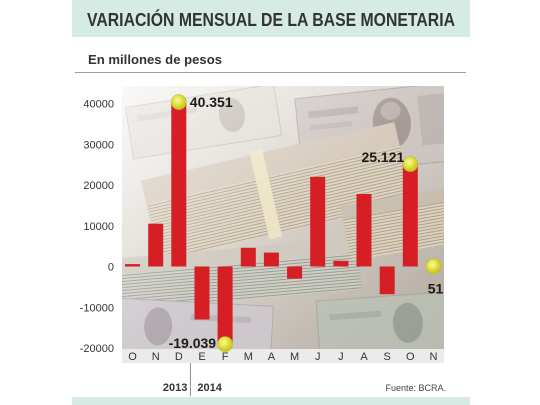 The height and width of the screenshot is (405, 540). Describe the element at coordinates (97, 349) in the screenshot. I see `y-tick-label-6: -20000` at that location.